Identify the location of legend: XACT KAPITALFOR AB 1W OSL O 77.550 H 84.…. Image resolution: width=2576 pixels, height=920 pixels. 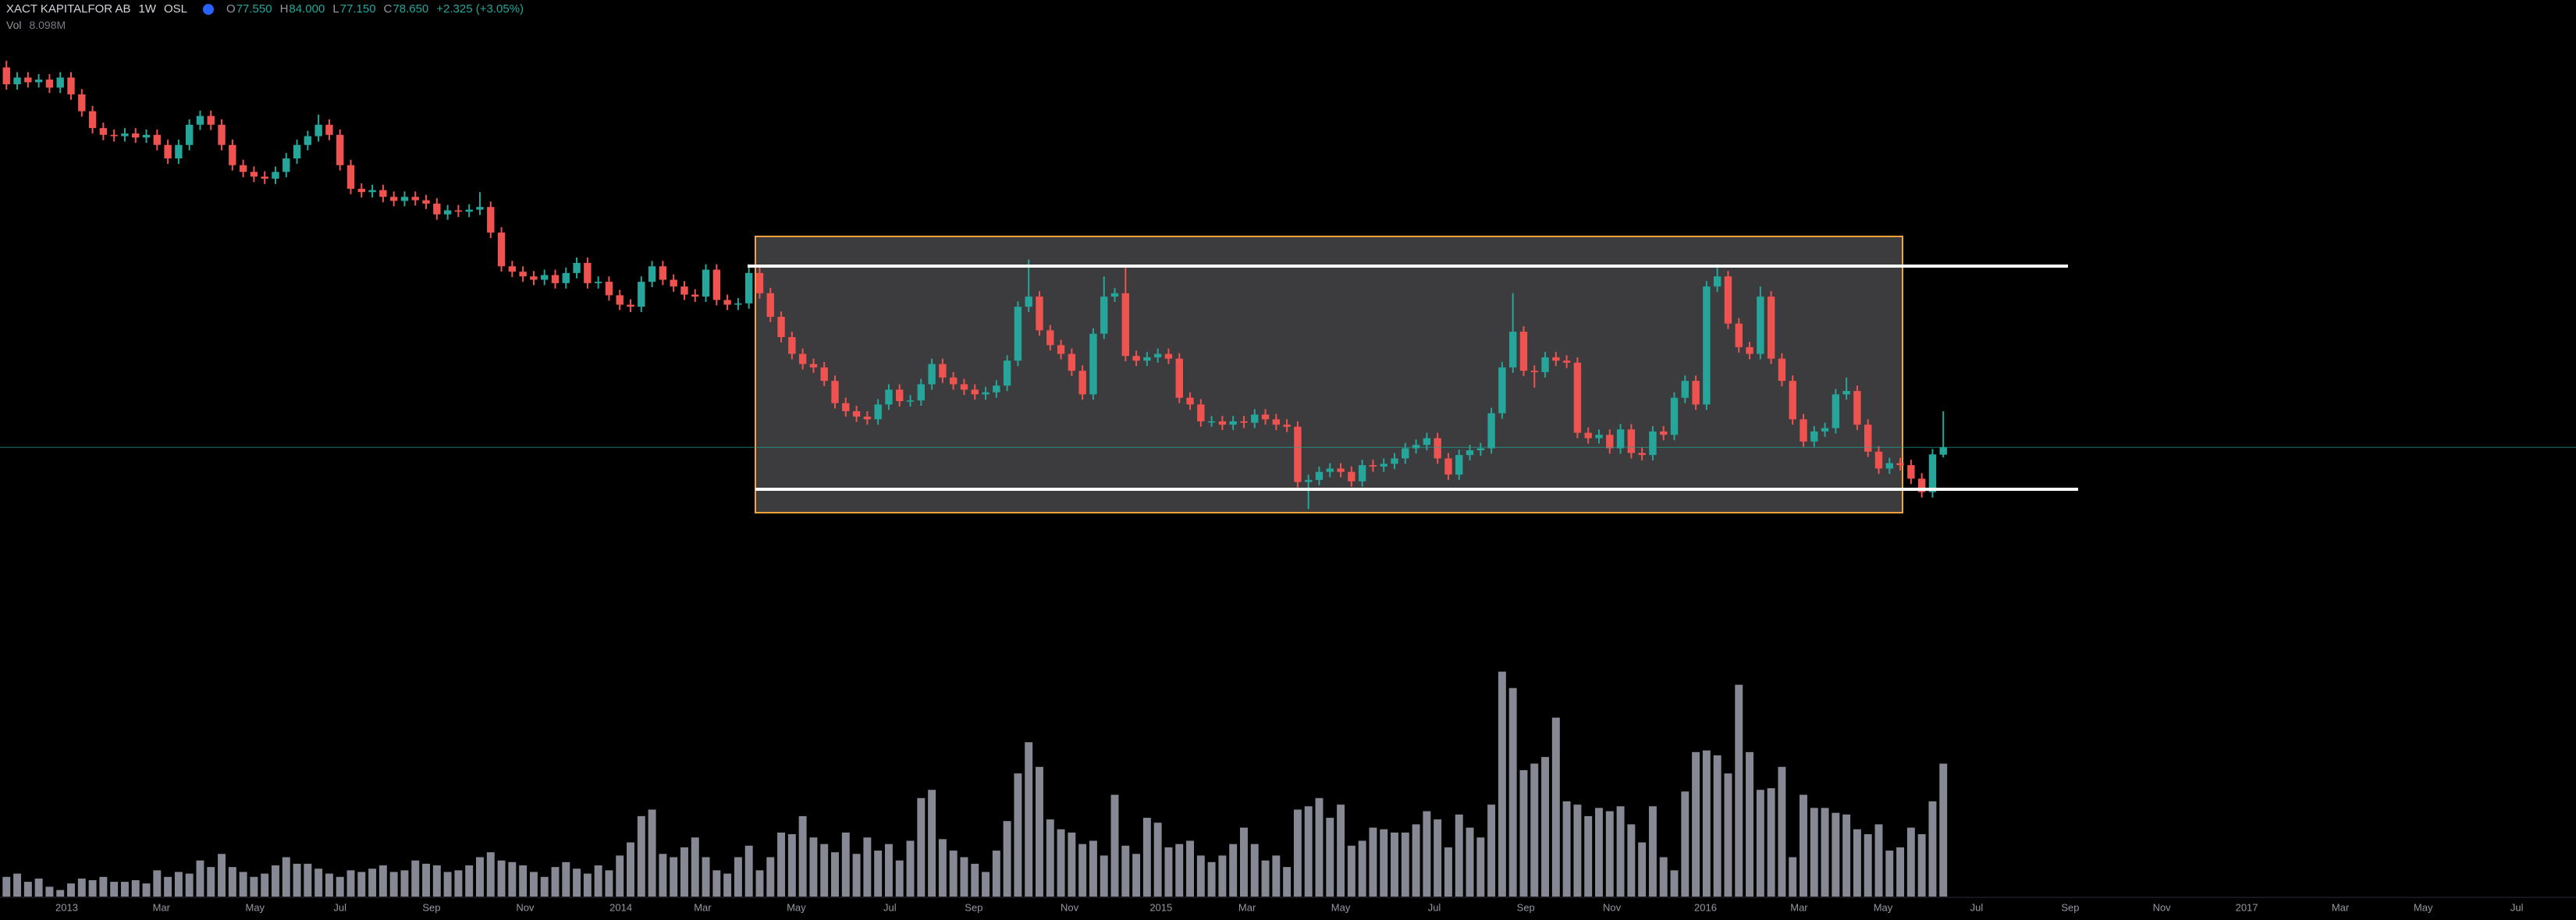
(265, 17).